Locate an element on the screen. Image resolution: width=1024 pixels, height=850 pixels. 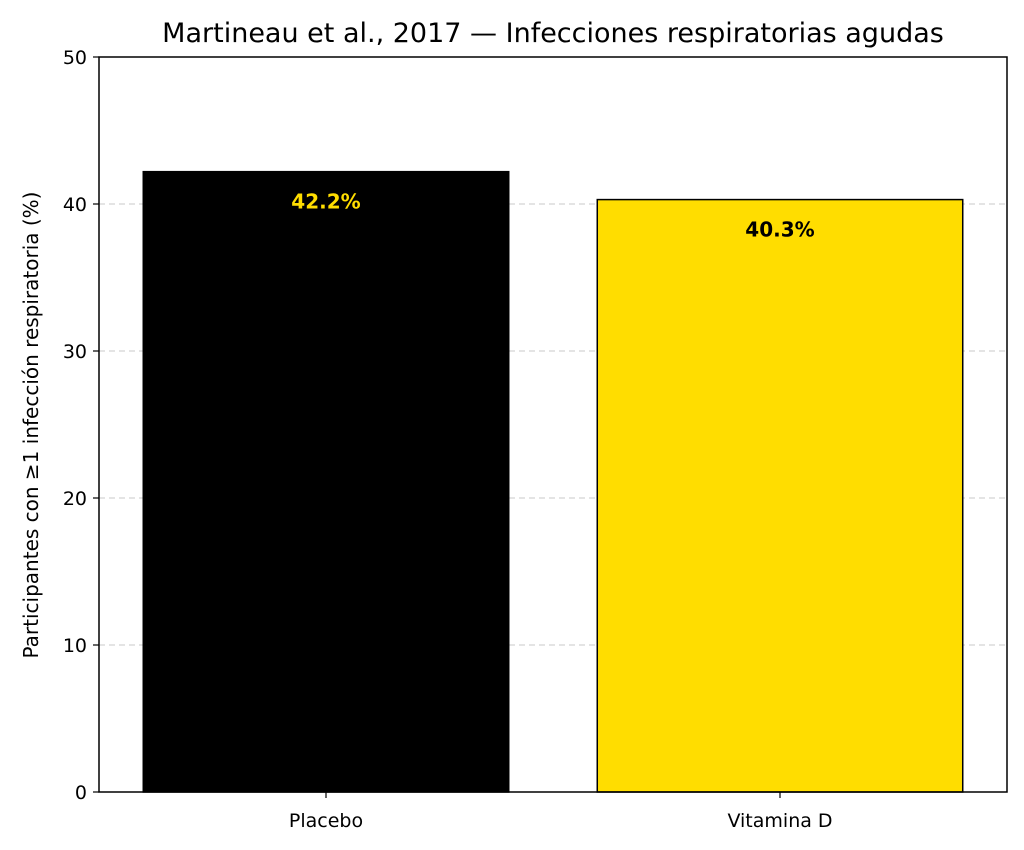
x-tick-label-1: Vitamina D is located at coordinates (779, 821).